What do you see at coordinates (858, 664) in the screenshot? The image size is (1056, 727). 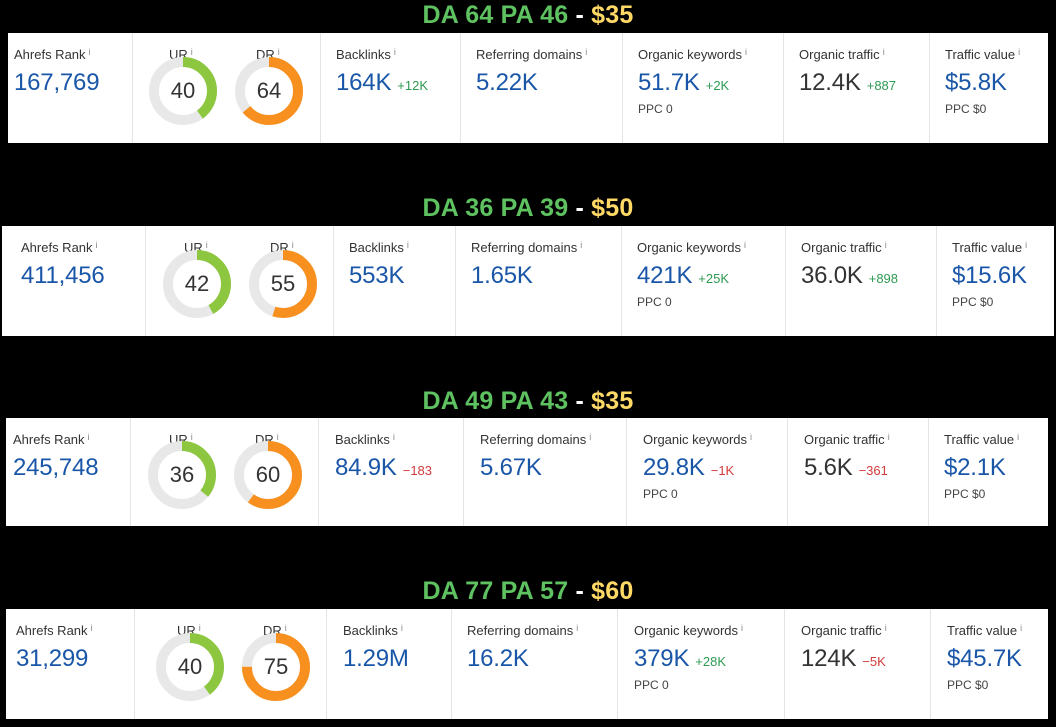 I see `organic-traffic-cell: Organic traffic i 124K −5K` at bounding box center [858, 664].